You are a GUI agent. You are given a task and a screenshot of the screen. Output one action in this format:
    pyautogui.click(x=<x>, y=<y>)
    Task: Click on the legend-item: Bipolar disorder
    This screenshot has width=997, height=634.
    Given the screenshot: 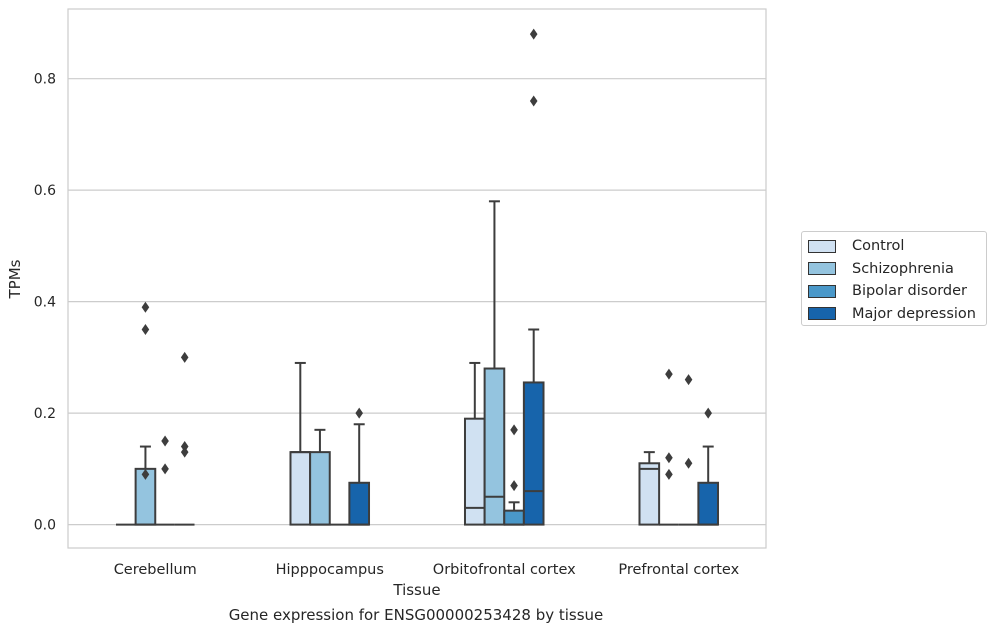 What is the action you would take?
    pyautogui.click(x=887, y=291)
    